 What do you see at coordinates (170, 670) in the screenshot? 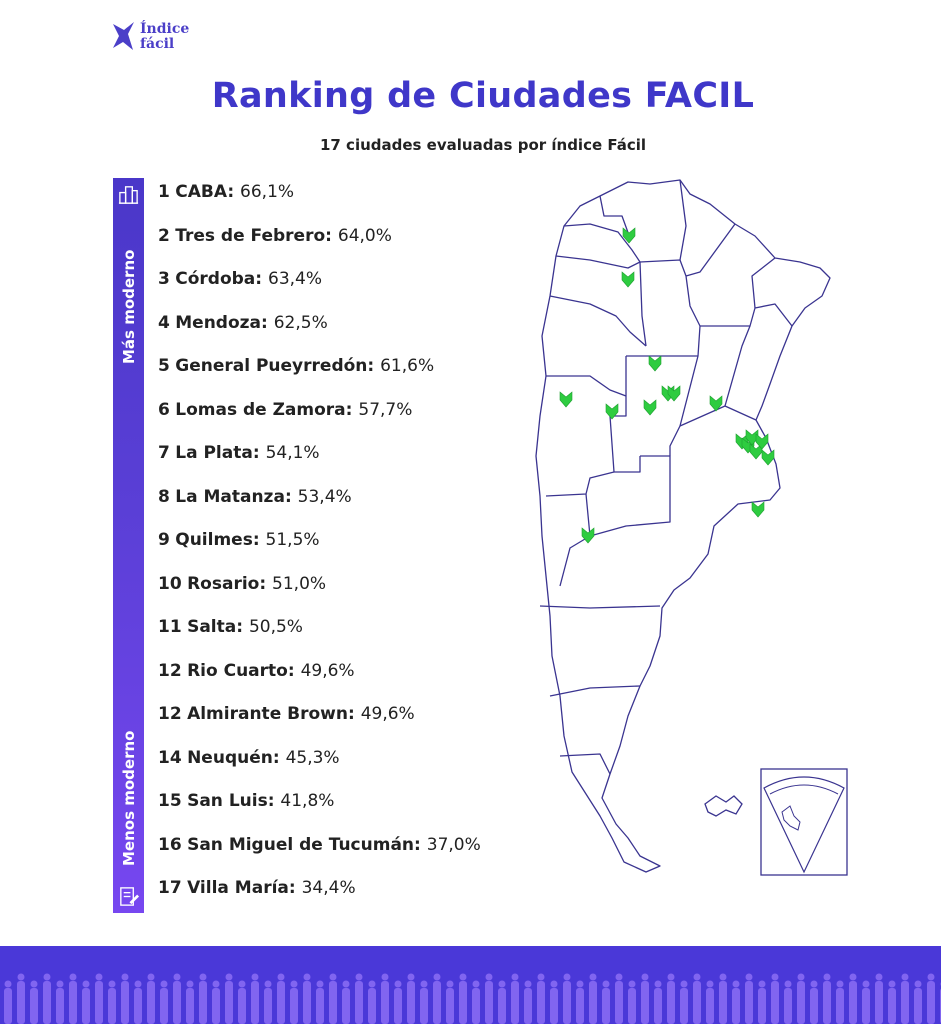
I see `rank-number: 12` at bounding box center [170, 670].